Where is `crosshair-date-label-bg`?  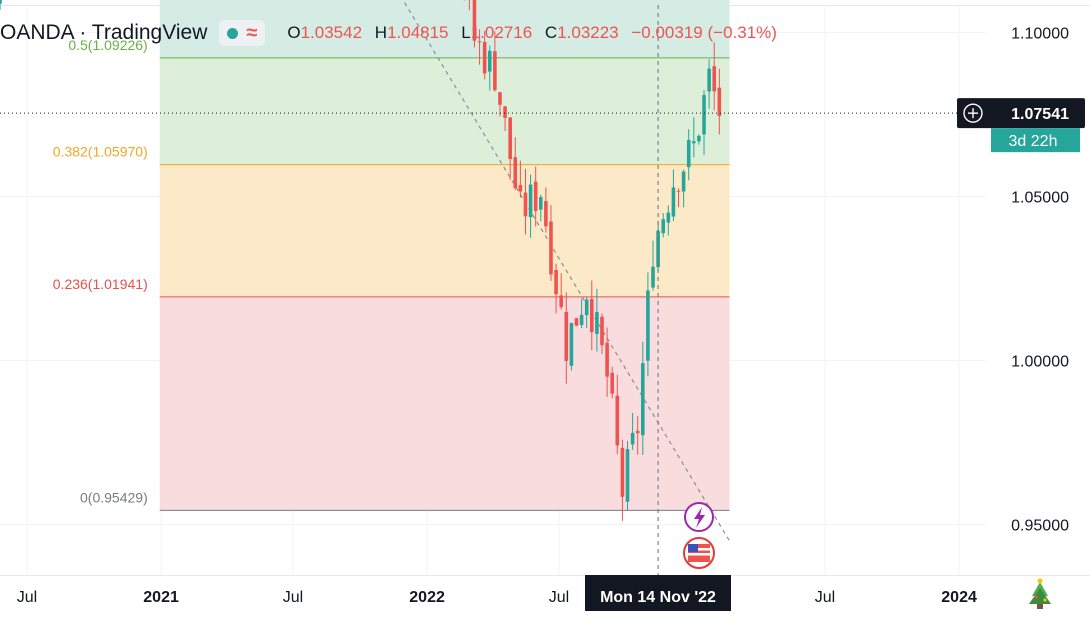
crosshair-date-label-bg is located at coordinates (658, 593).